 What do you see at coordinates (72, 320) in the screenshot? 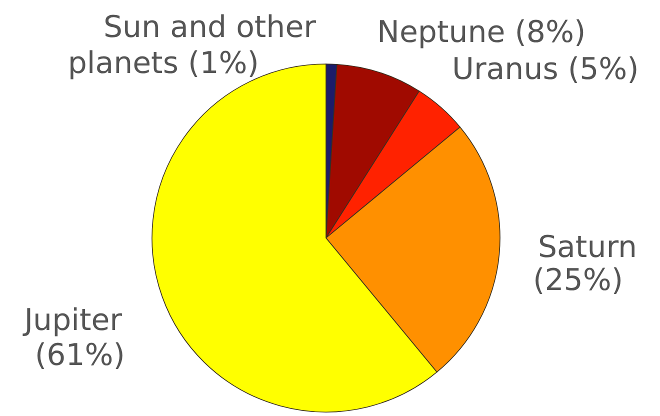
I see `slice-label: Jupiter` at bounding box center [72, 320].